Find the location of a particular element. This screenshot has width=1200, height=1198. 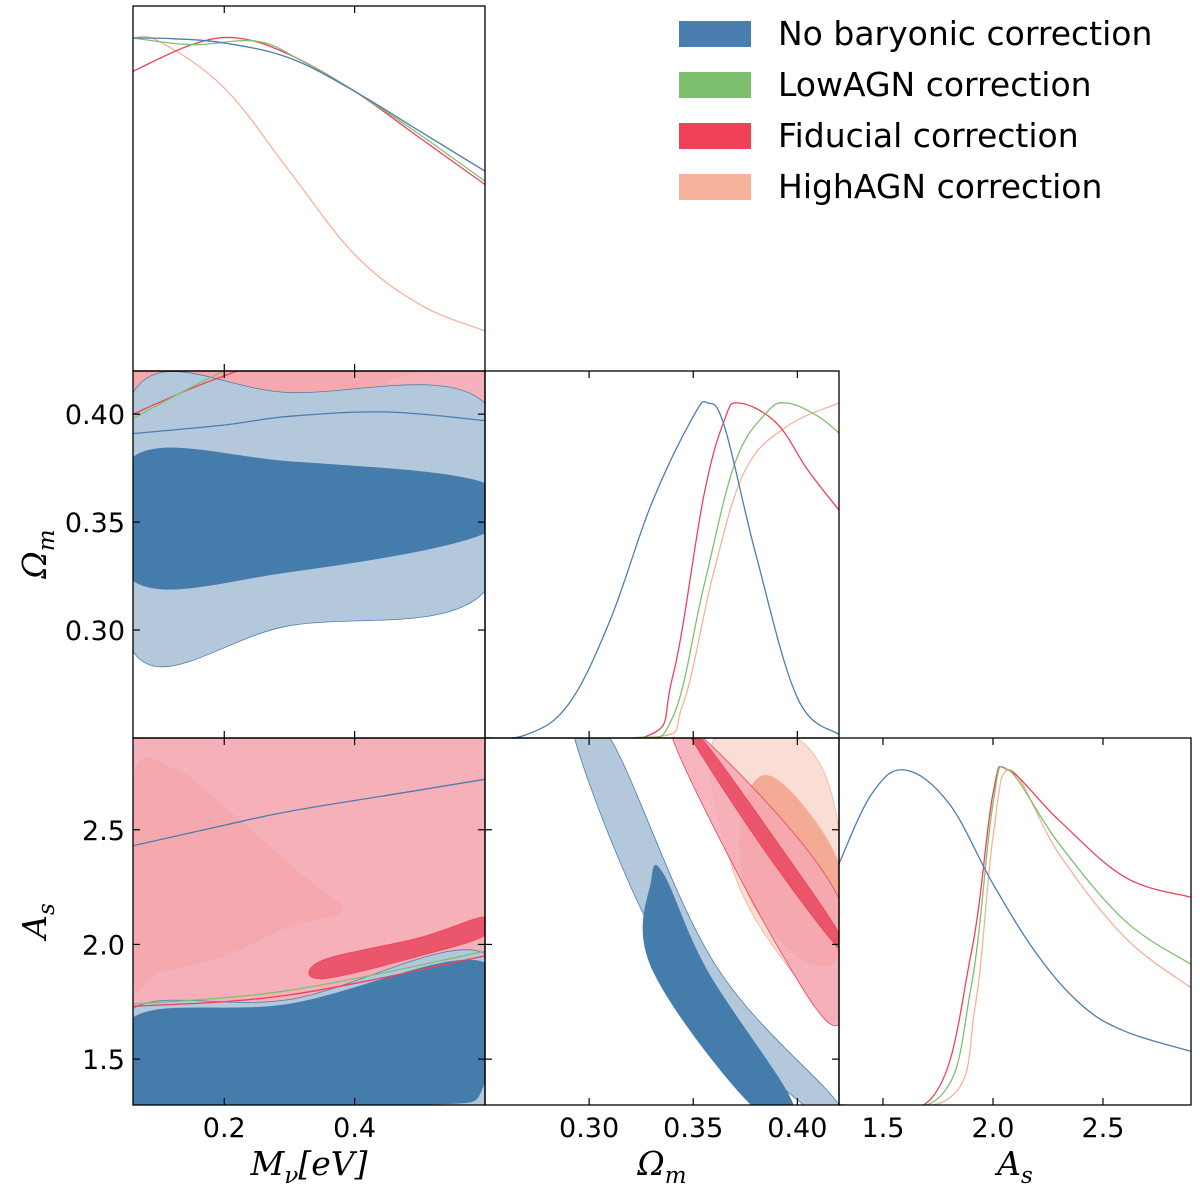

panel-As-marginal is located at coordinates (1015, 935).